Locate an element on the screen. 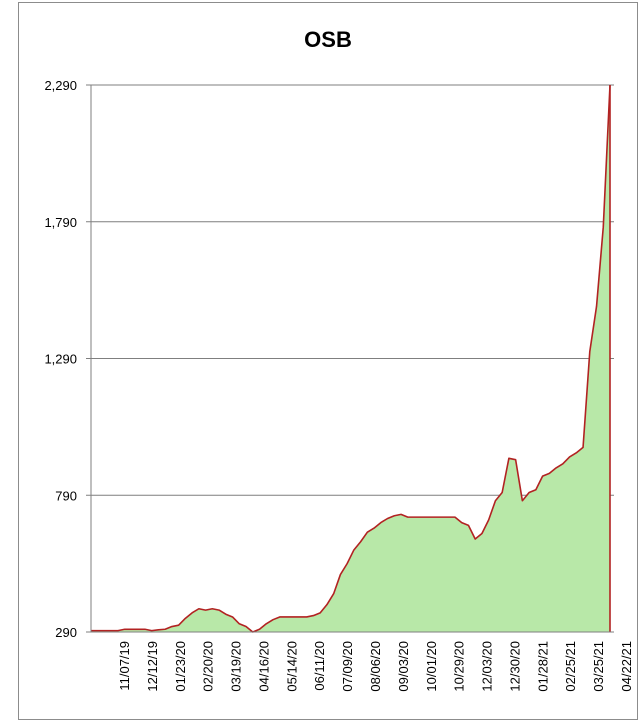 This screenshot has height=723, width=641. y-tick-label: 790 is located at coordinates (66, 495).